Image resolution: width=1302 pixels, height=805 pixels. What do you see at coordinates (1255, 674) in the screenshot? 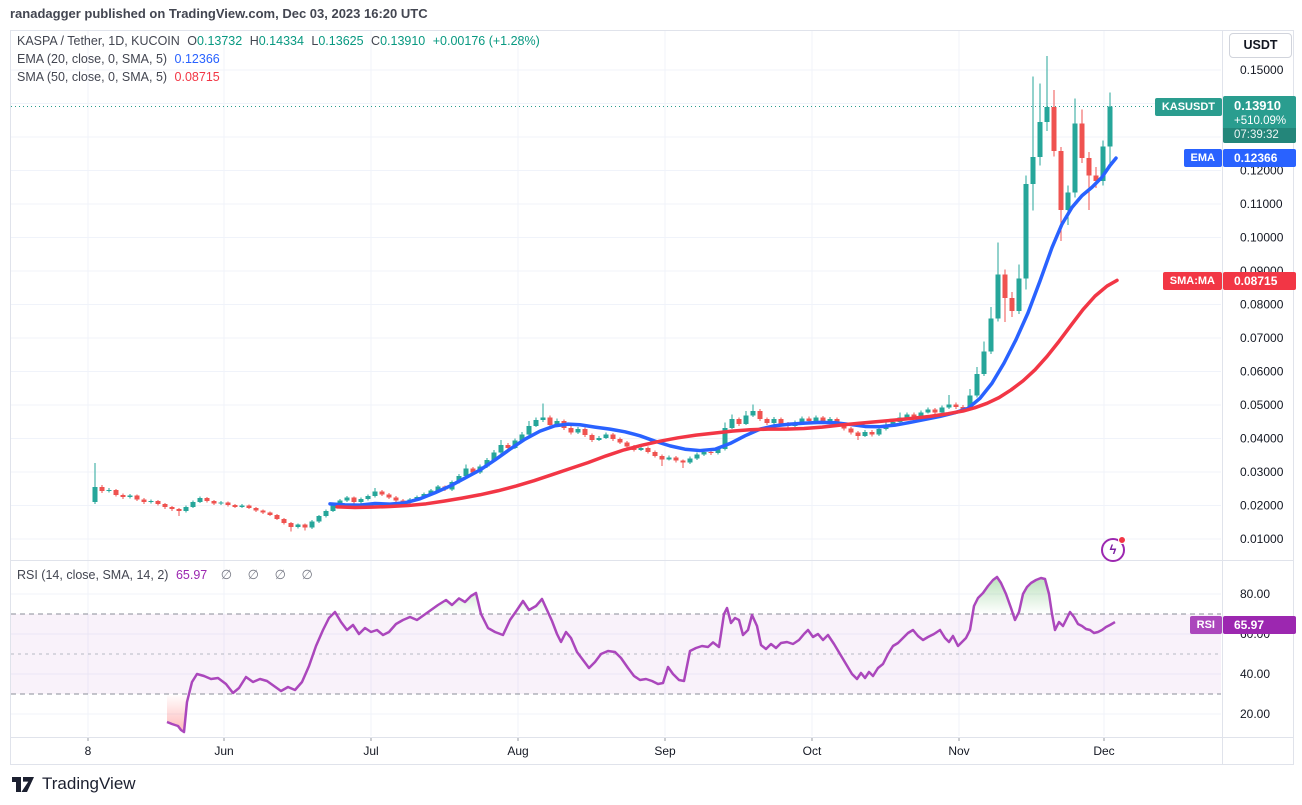
I see `rsi-axis-label: 40.00` at bounding box center [1255, 674].